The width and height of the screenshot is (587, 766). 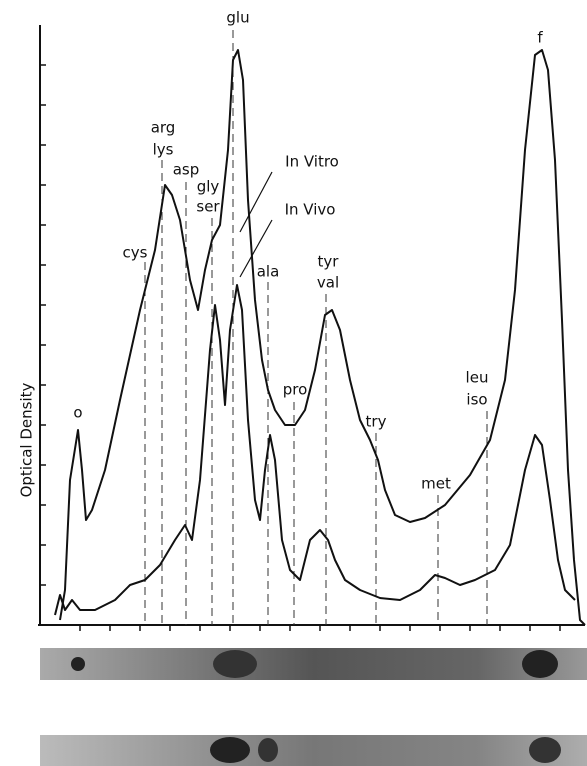 I want to click on peak-label: ser, so click(x=208, y=207).